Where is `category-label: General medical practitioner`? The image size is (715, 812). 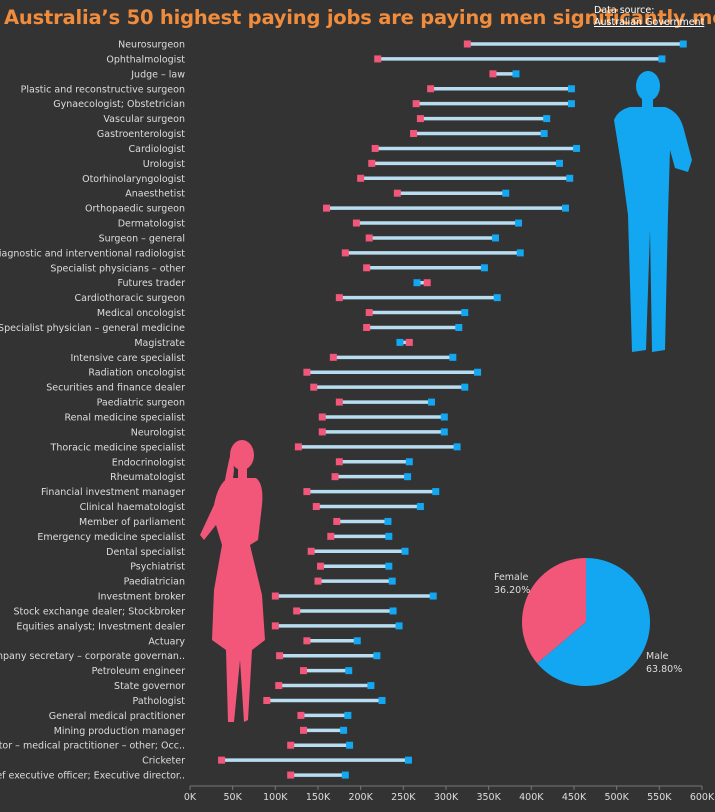
category-label: General medical practitioner is located at coordinates (117, 716).